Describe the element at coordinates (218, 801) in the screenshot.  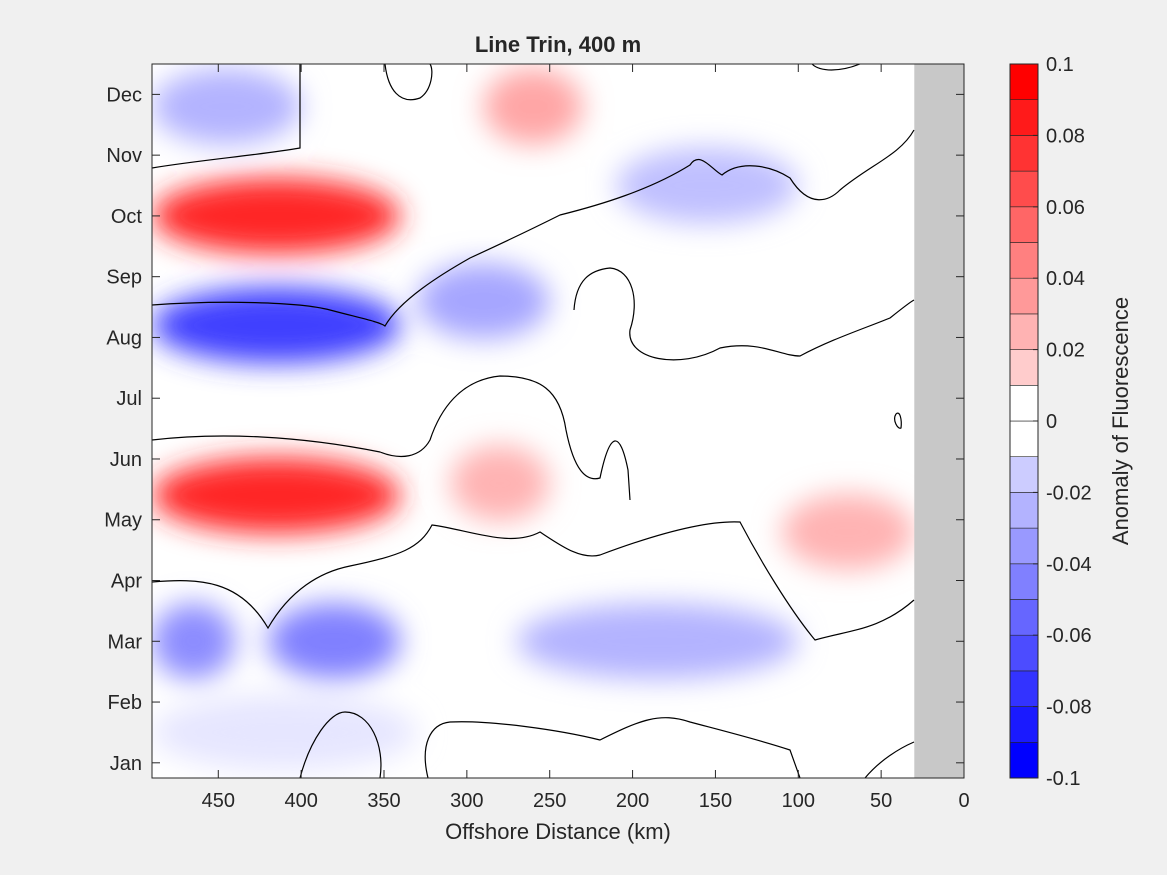
I see `x-tick-label: 450` at that location.